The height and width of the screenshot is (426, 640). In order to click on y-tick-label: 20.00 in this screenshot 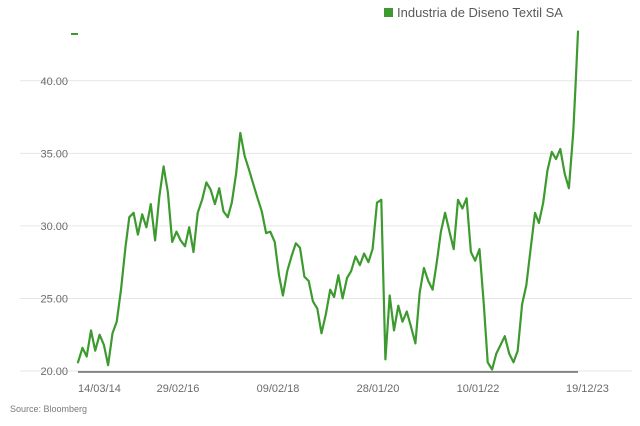, I will do `click(54, 372)`.